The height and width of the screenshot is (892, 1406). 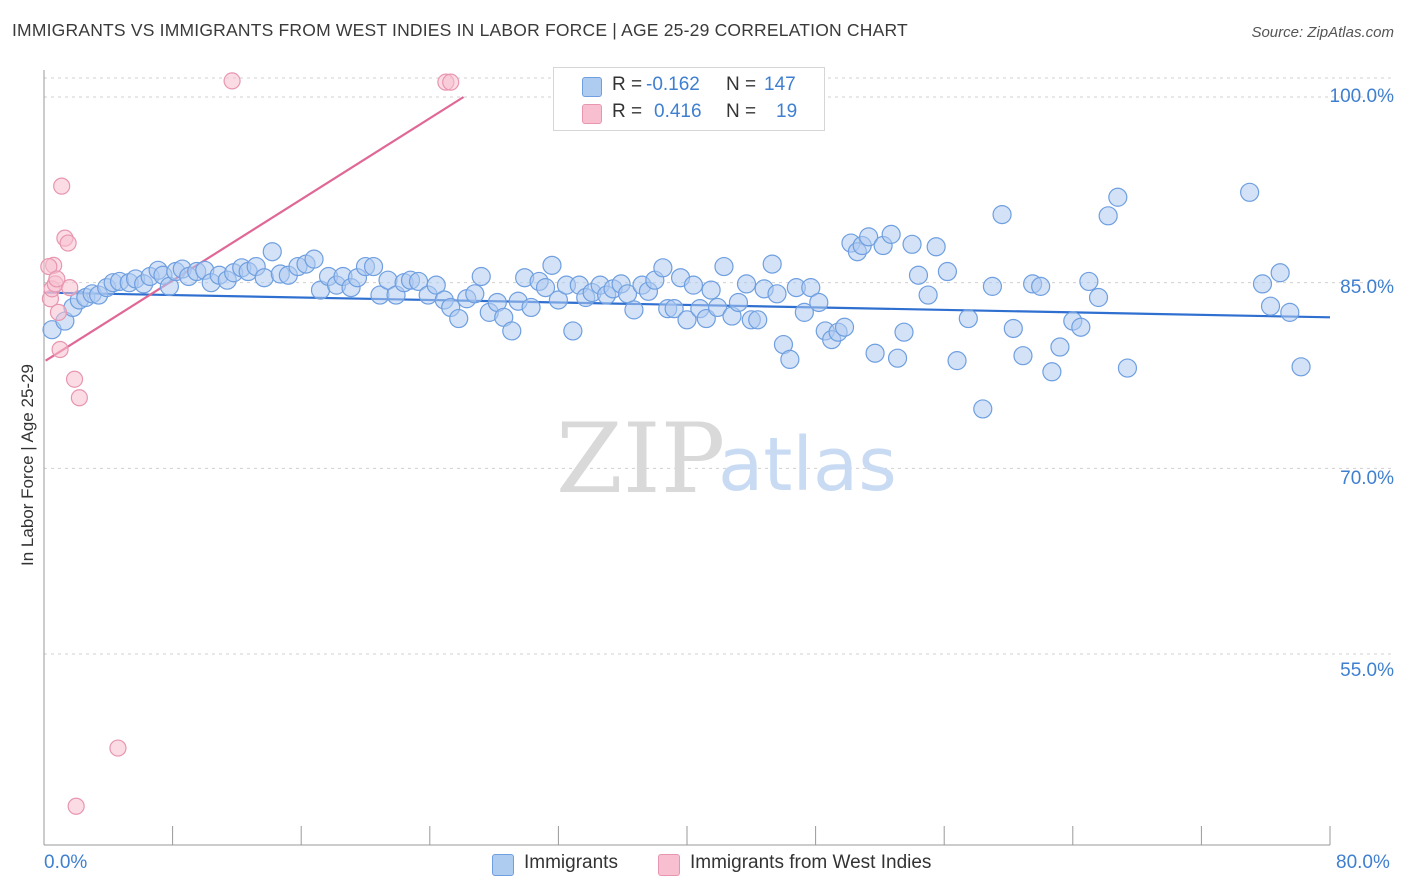 What do you see at coordinates (687, 305) in the screenshot?
I see `trend-line-immigrants` at bounding box center [687, 305].